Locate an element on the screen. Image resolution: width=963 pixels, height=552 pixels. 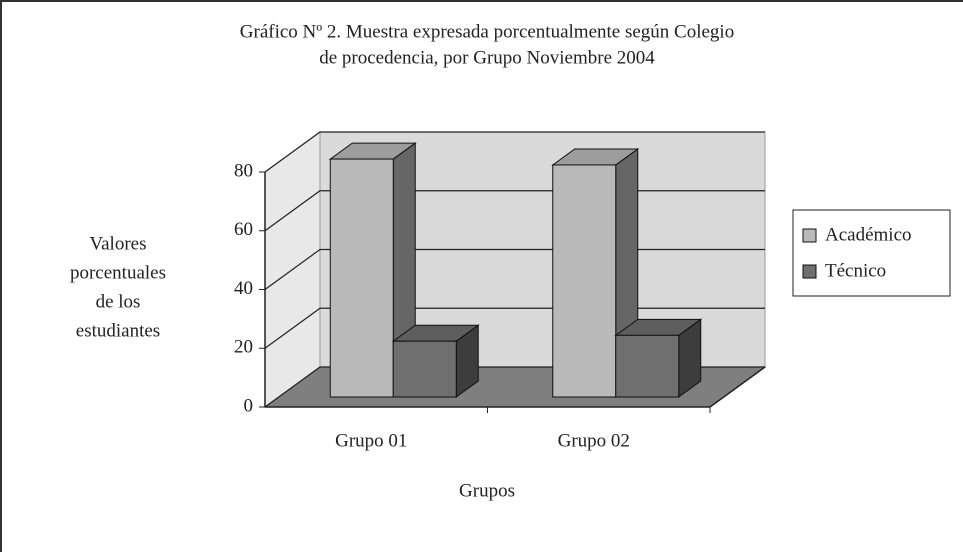
x-axis-label: Grupos is located at coordinates (487, 490).